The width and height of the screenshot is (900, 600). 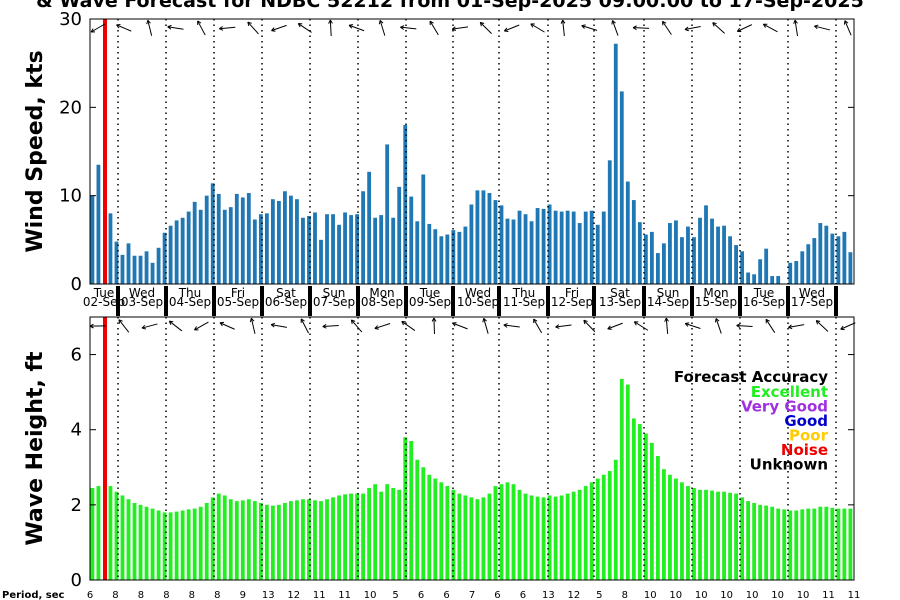 What do you see at coordinates (190, 302) in the screenshot?
I see `date-label: 04-Sep` at bounding box center [190, 302].